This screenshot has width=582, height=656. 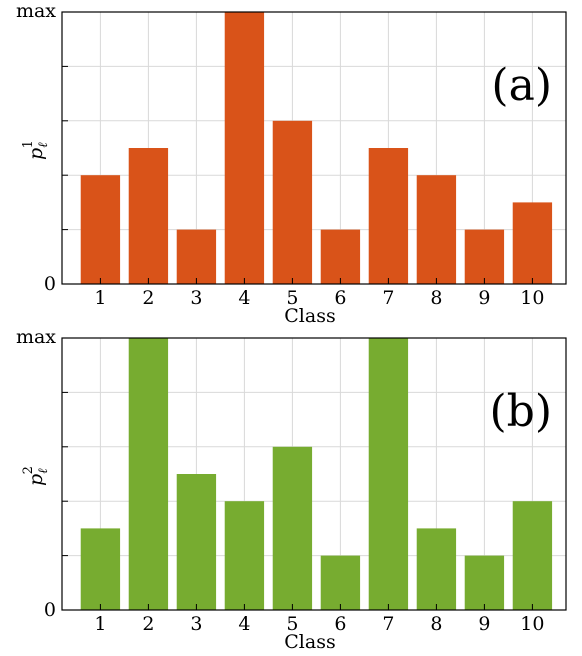 What do you see at coordinates (28, 470) in the screenshot?
I see `y-axis-title-superscript: 2` at bounding box center [28, 470].